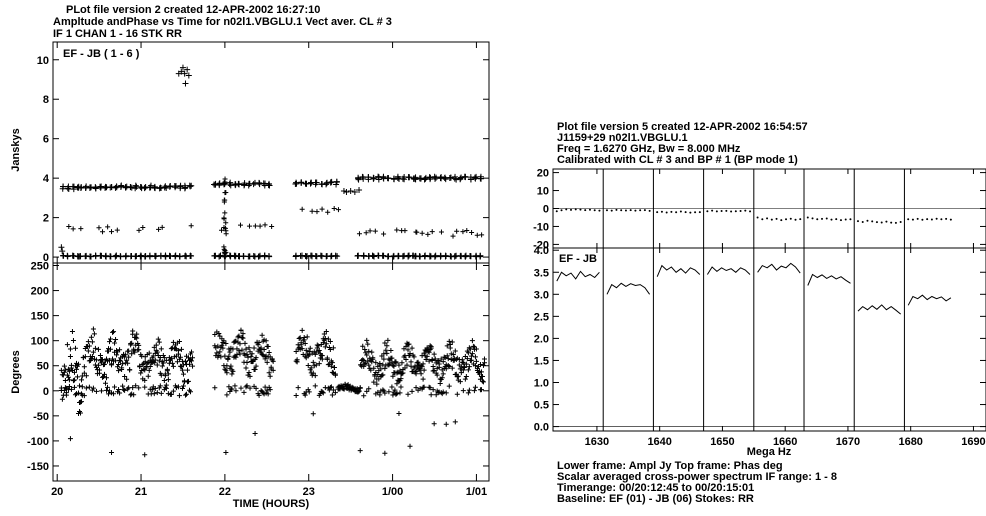 Image resolution: width=986 pixels, height=516 pixels. I want to click on amp-freq-y-tick-label: 2.5, so click(541, 317).